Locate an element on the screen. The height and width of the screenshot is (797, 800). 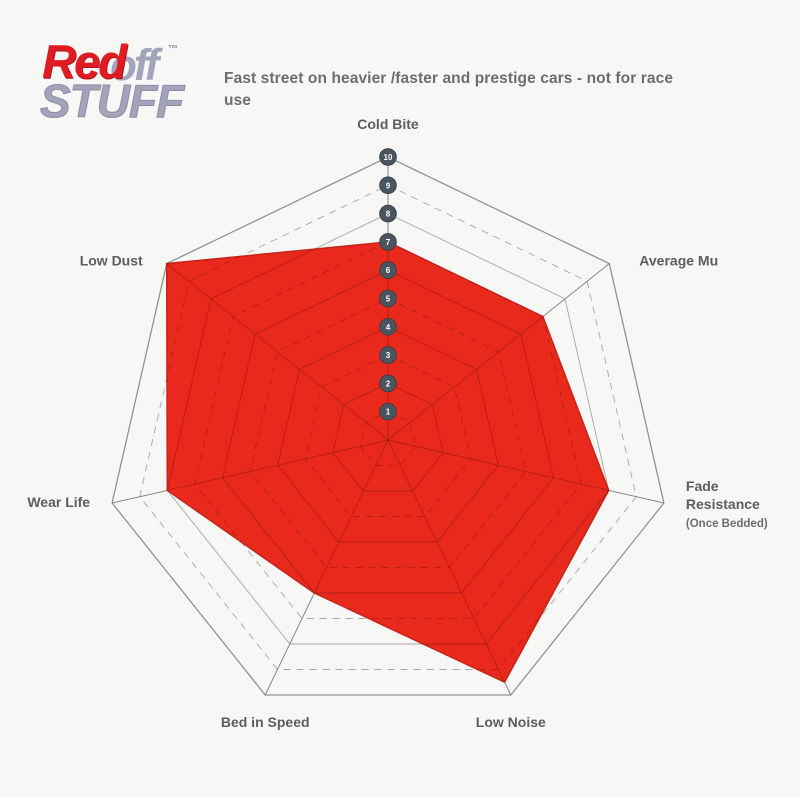
svg-text: 3 is located at coordinates (388, 355).